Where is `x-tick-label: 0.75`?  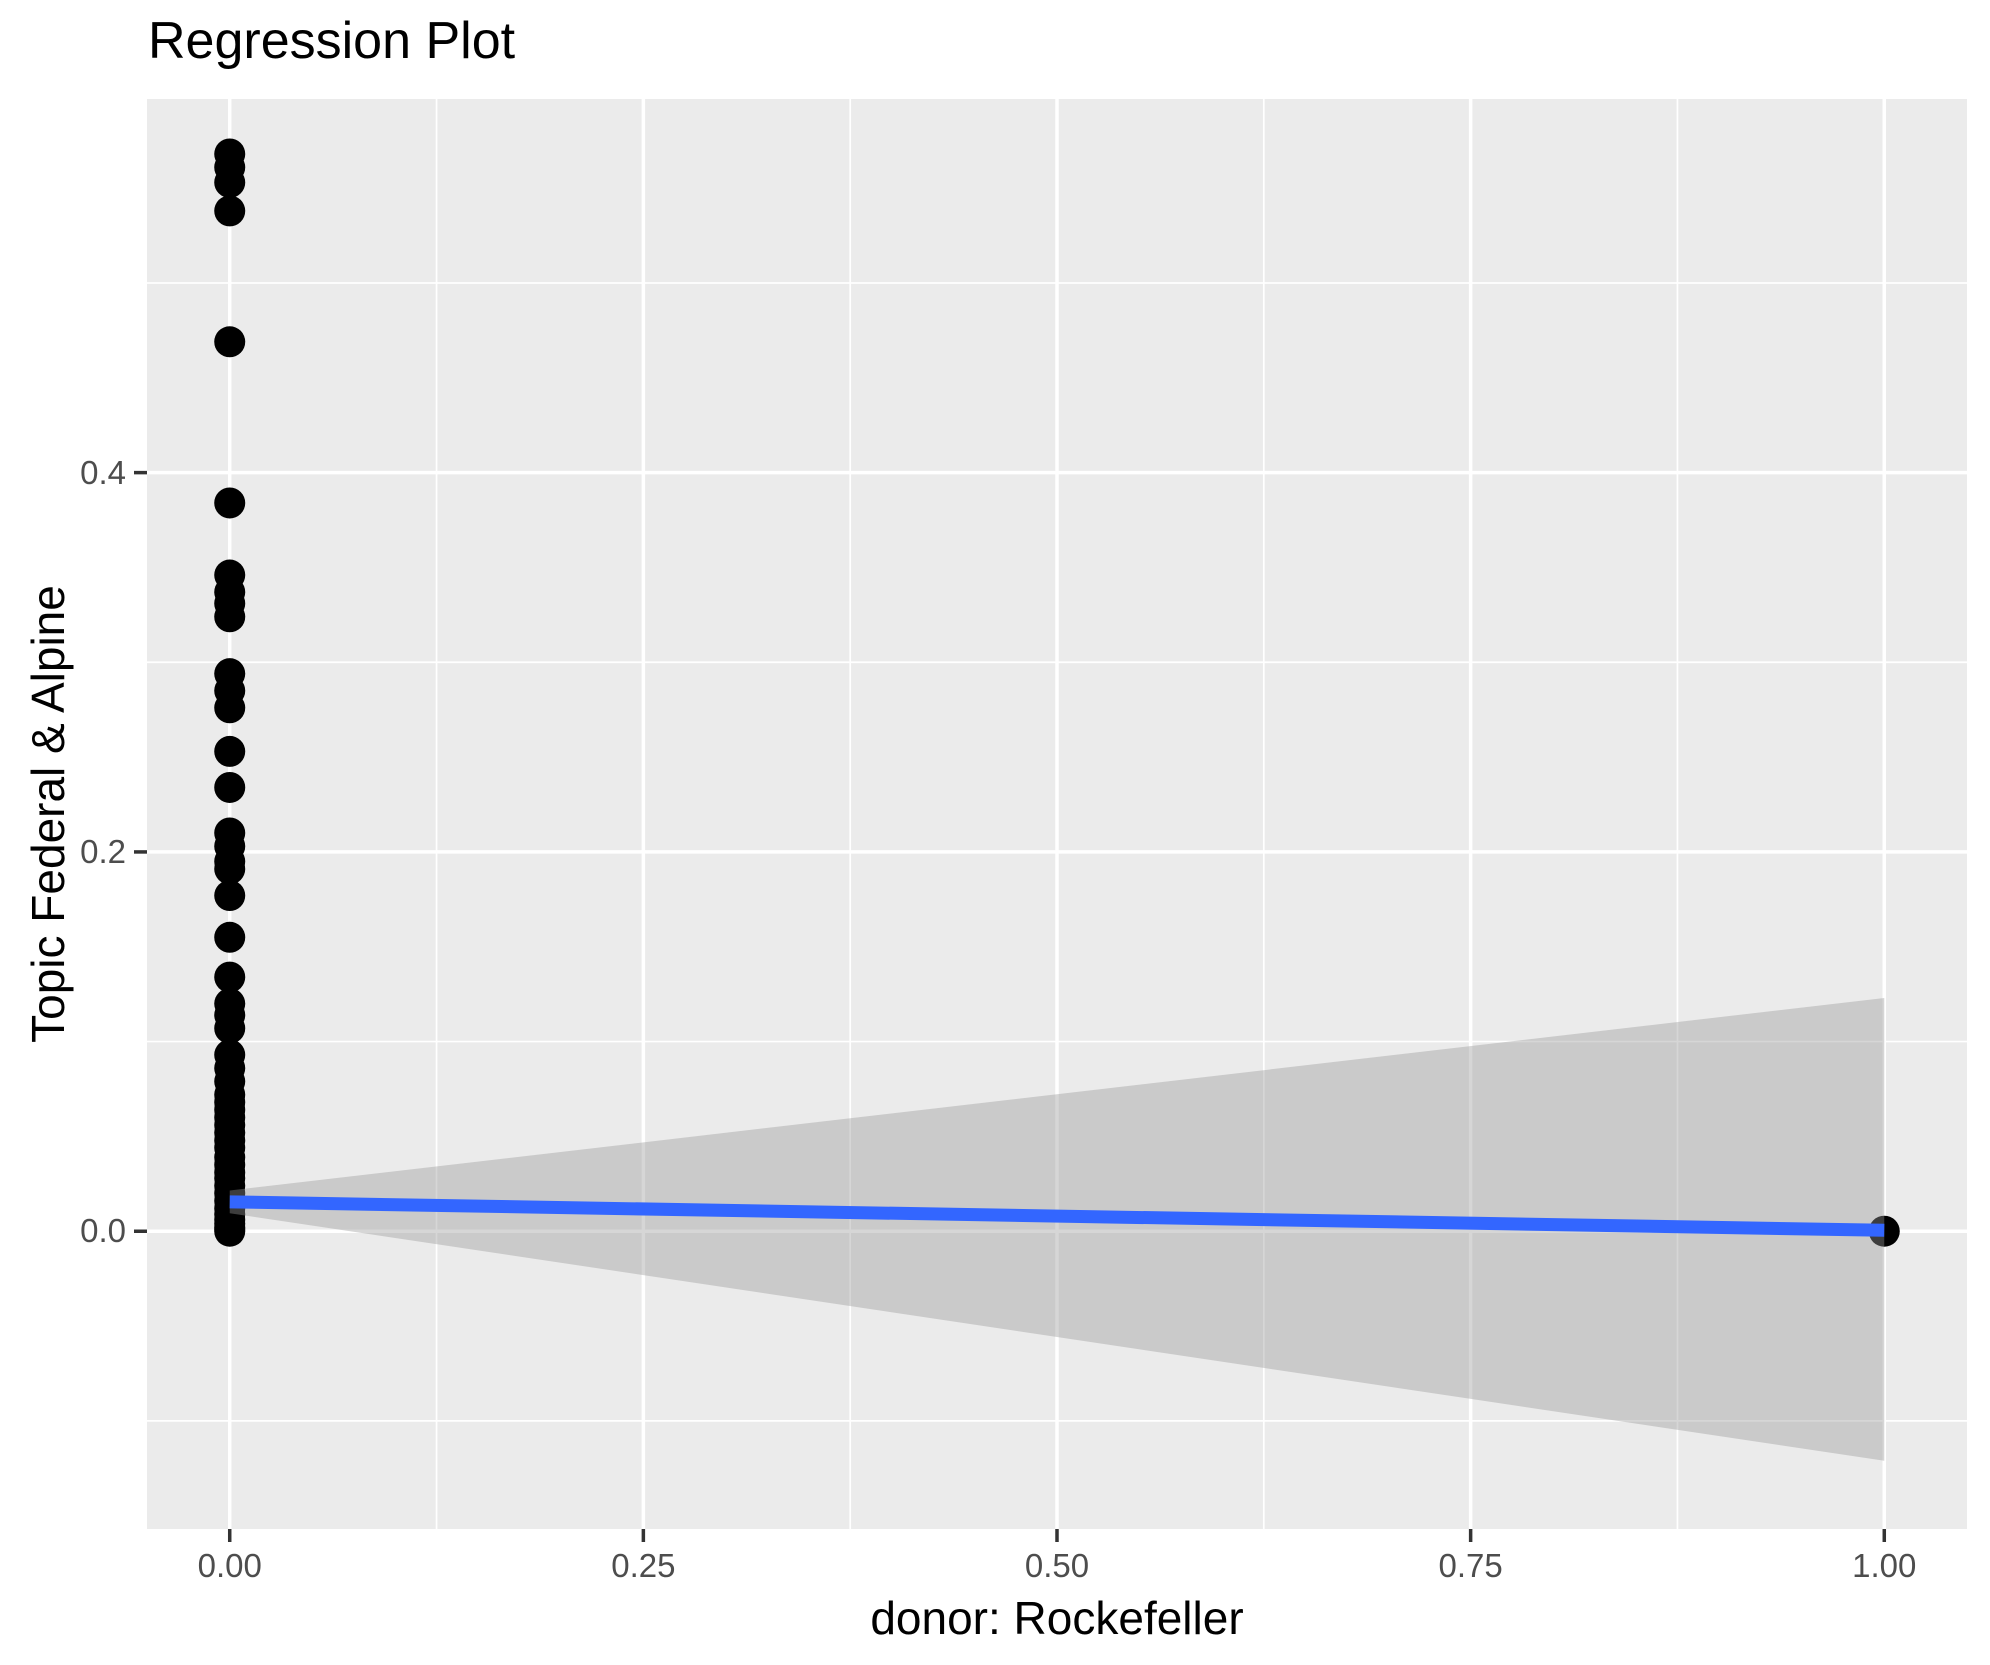
x-tick-label: 0.75 is located at coordinates (1470, 1565).